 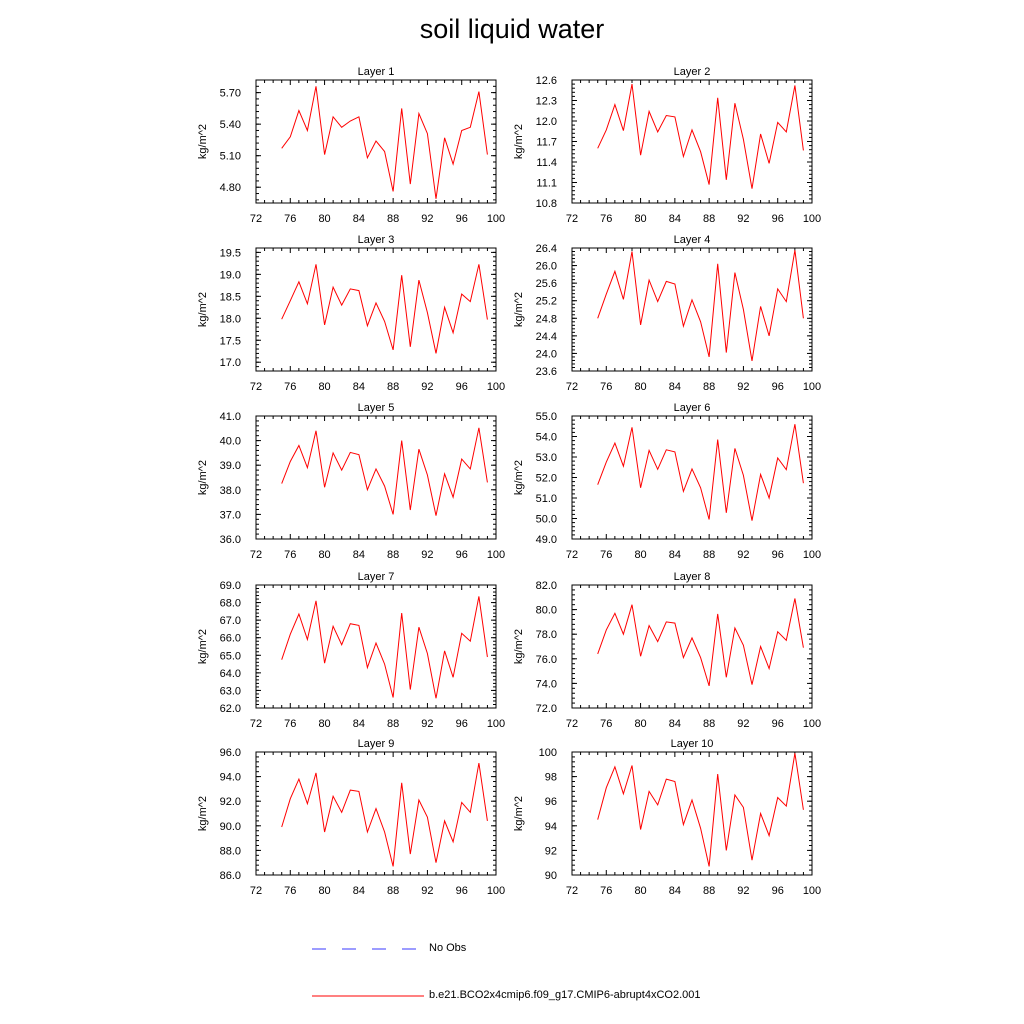 I want to click on y-tick-label: 26.0, so click(x=546, y=267).